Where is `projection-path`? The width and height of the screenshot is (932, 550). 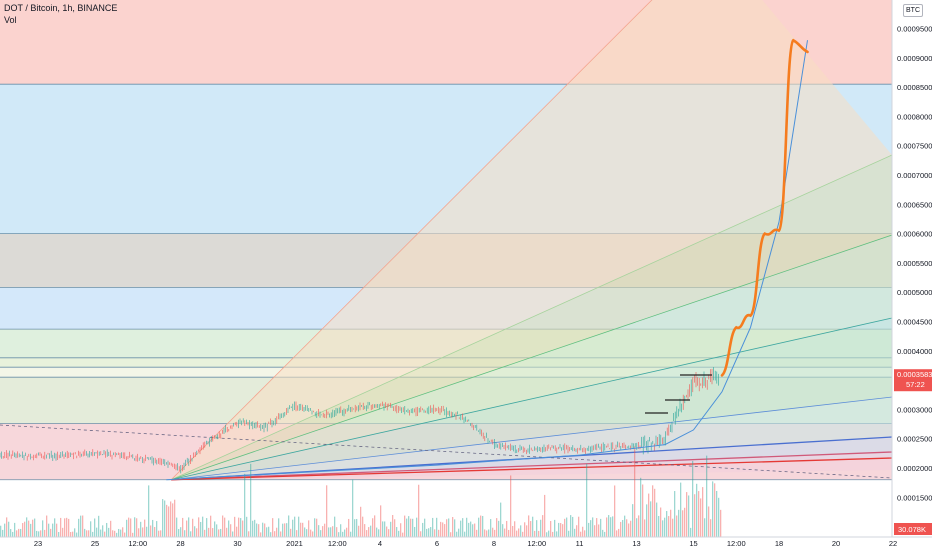 projection-path is located at coordinates (764, 207).